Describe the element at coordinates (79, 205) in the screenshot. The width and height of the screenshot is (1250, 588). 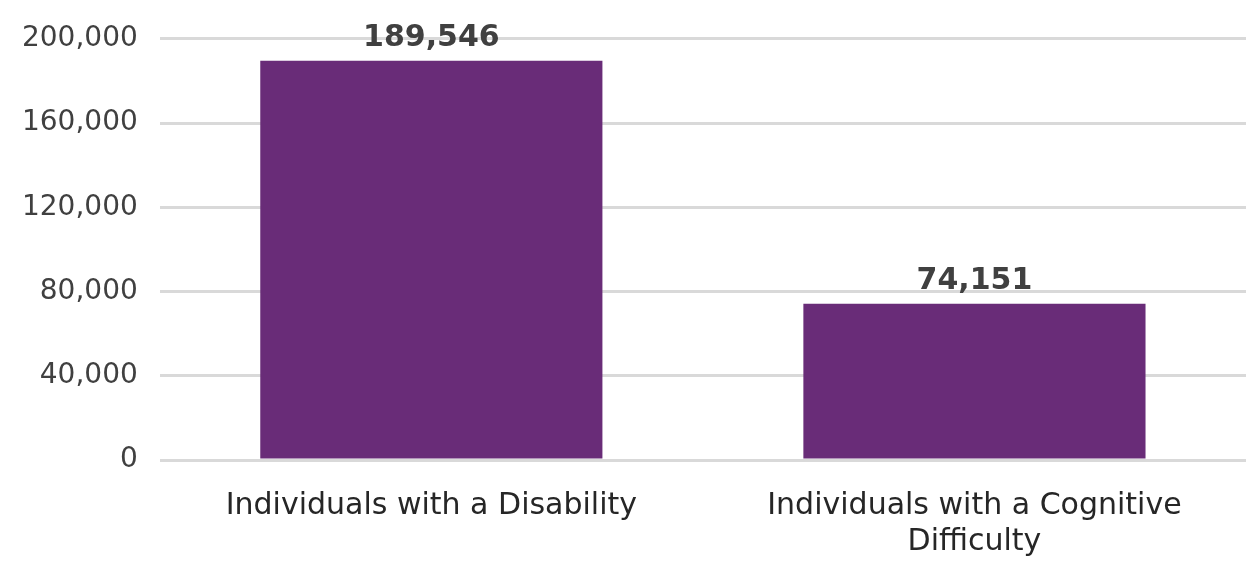
I see `y-tick-label: 120,000` at that location.